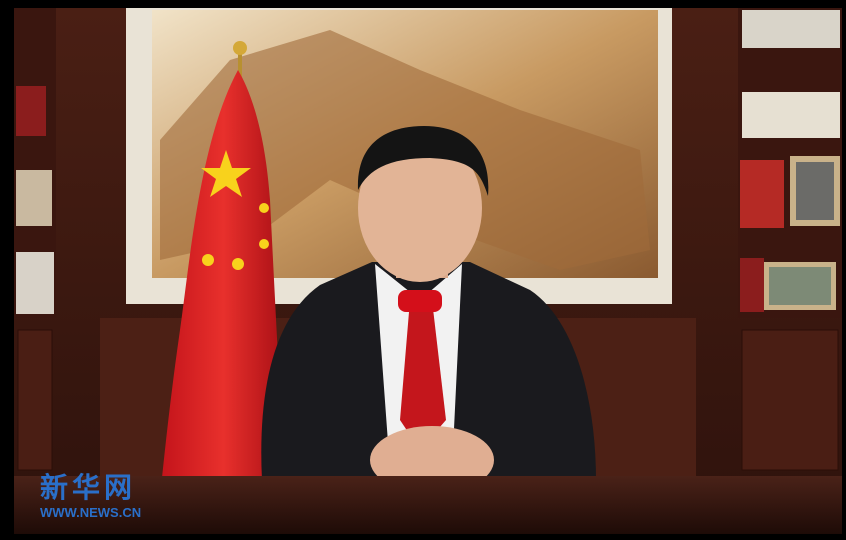 The height and width of the screenshot is (540, 846). What do you see at coordinates (790, 163) in the screenshot?
I see `right-bookshelf` at bounding box center [790, 163].